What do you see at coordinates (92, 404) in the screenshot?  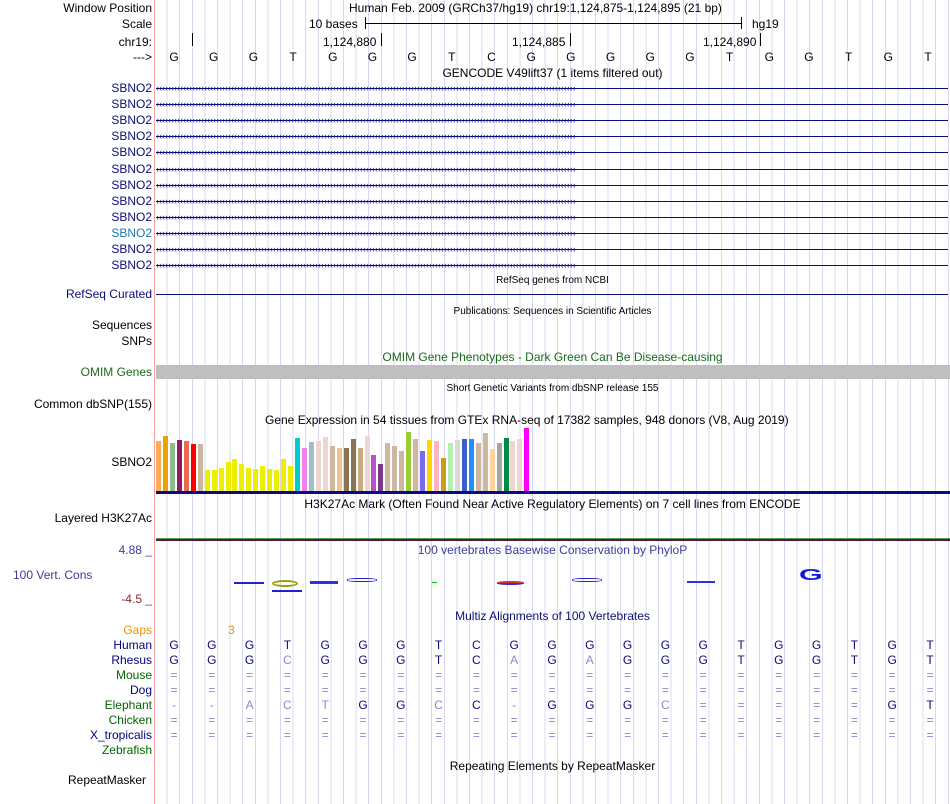 I see `dbsnp-label: Common dbSNP(155)` at bounding box center [92, 404].